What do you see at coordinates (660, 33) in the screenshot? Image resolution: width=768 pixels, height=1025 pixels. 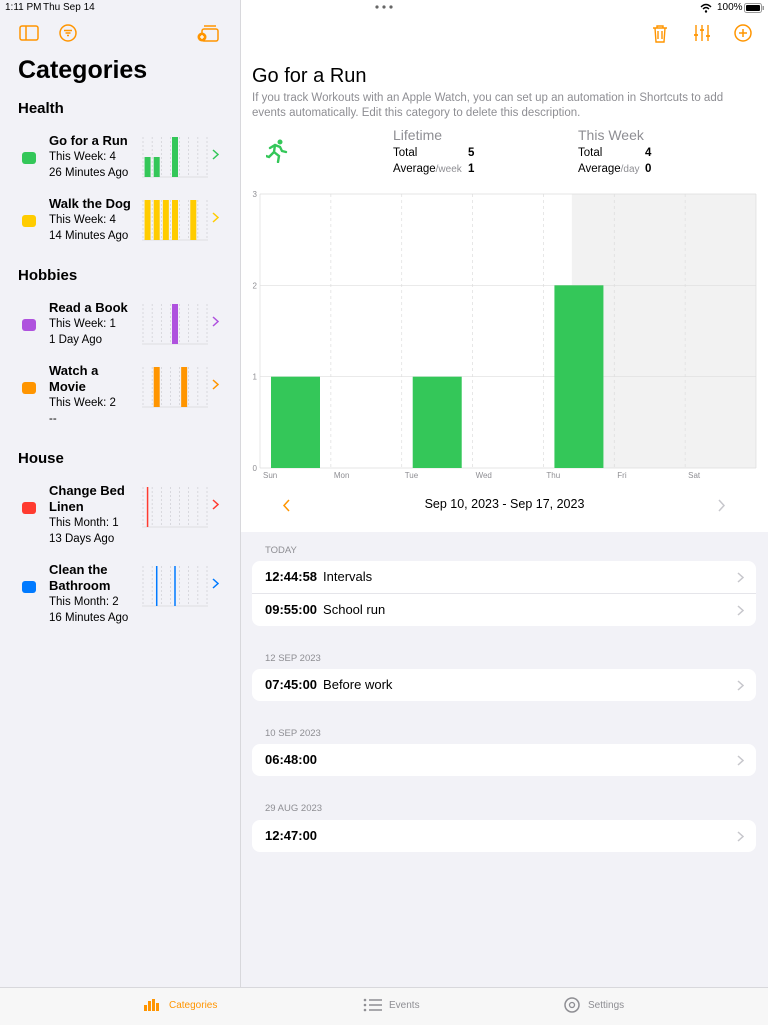 I see `delete-button` at bounding box center [660, 33].